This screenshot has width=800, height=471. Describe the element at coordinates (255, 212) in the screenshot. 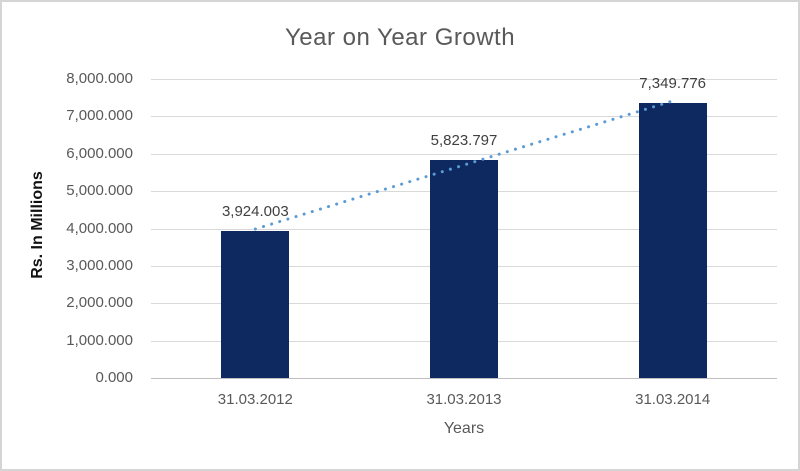

I see `data-label: 3,924.003` at that location.